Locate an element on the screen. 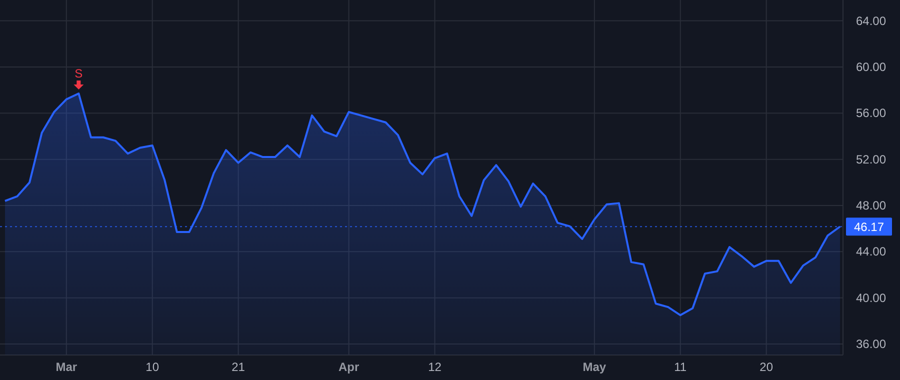 The width and height of the screenshot is (900, 380). y-tick-label: 60.00 is located at coordinates (871, 67).